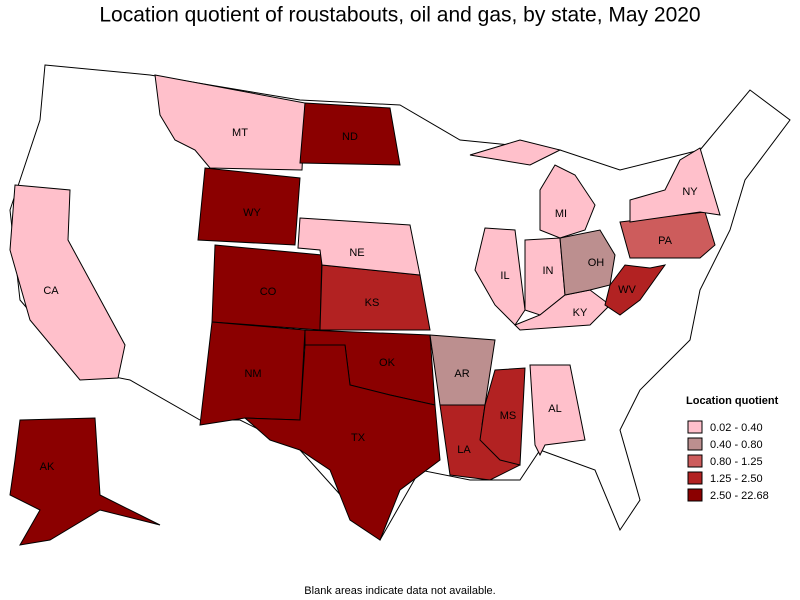 The width and height of the screenshot is (800, 600). What do you see at coordinates (739, 496) in the screenshot?
I see `legend-label: 2.50 - 22.68` at bounding box center [739, 496].